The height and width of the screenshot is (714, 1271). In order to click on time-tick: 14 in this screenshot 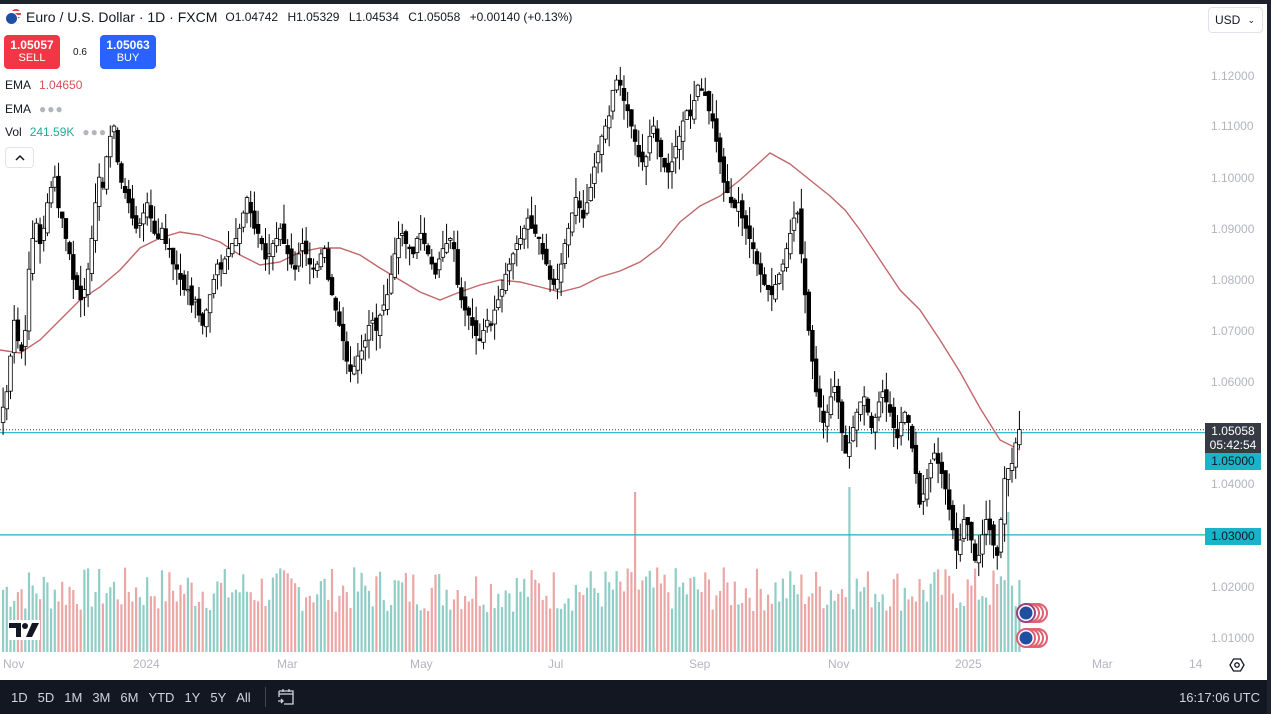, I will do `click(1196, 664)`.